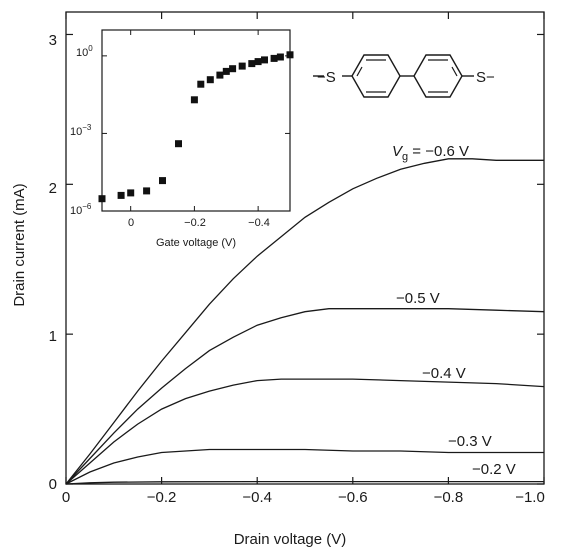 Image resolution: width=561 pixels, height=550 pixels. What do you see at coordinates (398, 151) in the screenshot?
I see `gate-voltage-symbol: V` at bounding box center [398, 151].